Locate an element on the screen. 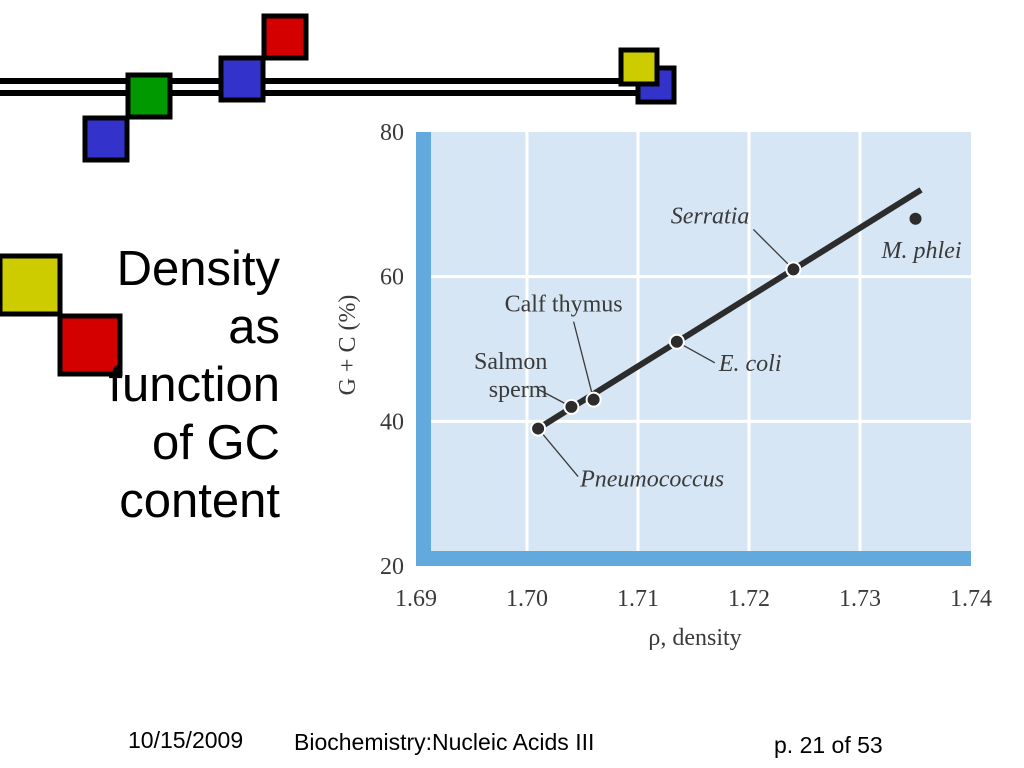 This screenshot has width=1024, height=768. point-label: M. phlei is located at coordinates (921, 251).